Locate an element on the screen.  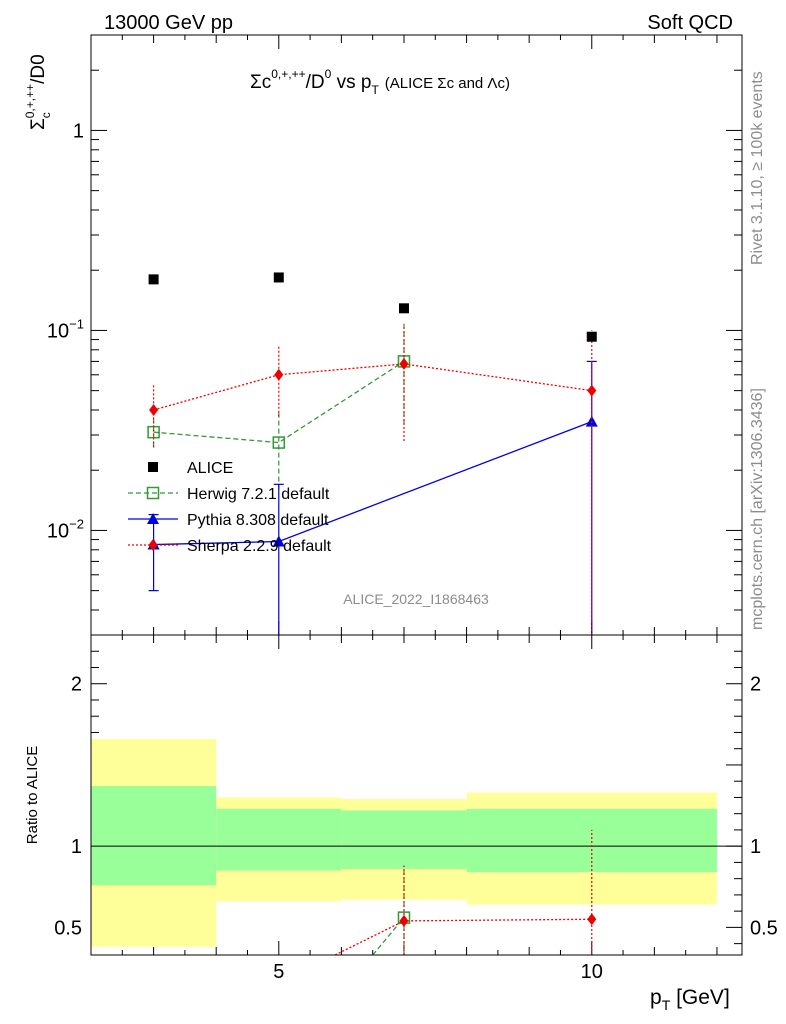
legend-entry-1: Herwig 7.2.1 default is located at coordinates (229, 494).